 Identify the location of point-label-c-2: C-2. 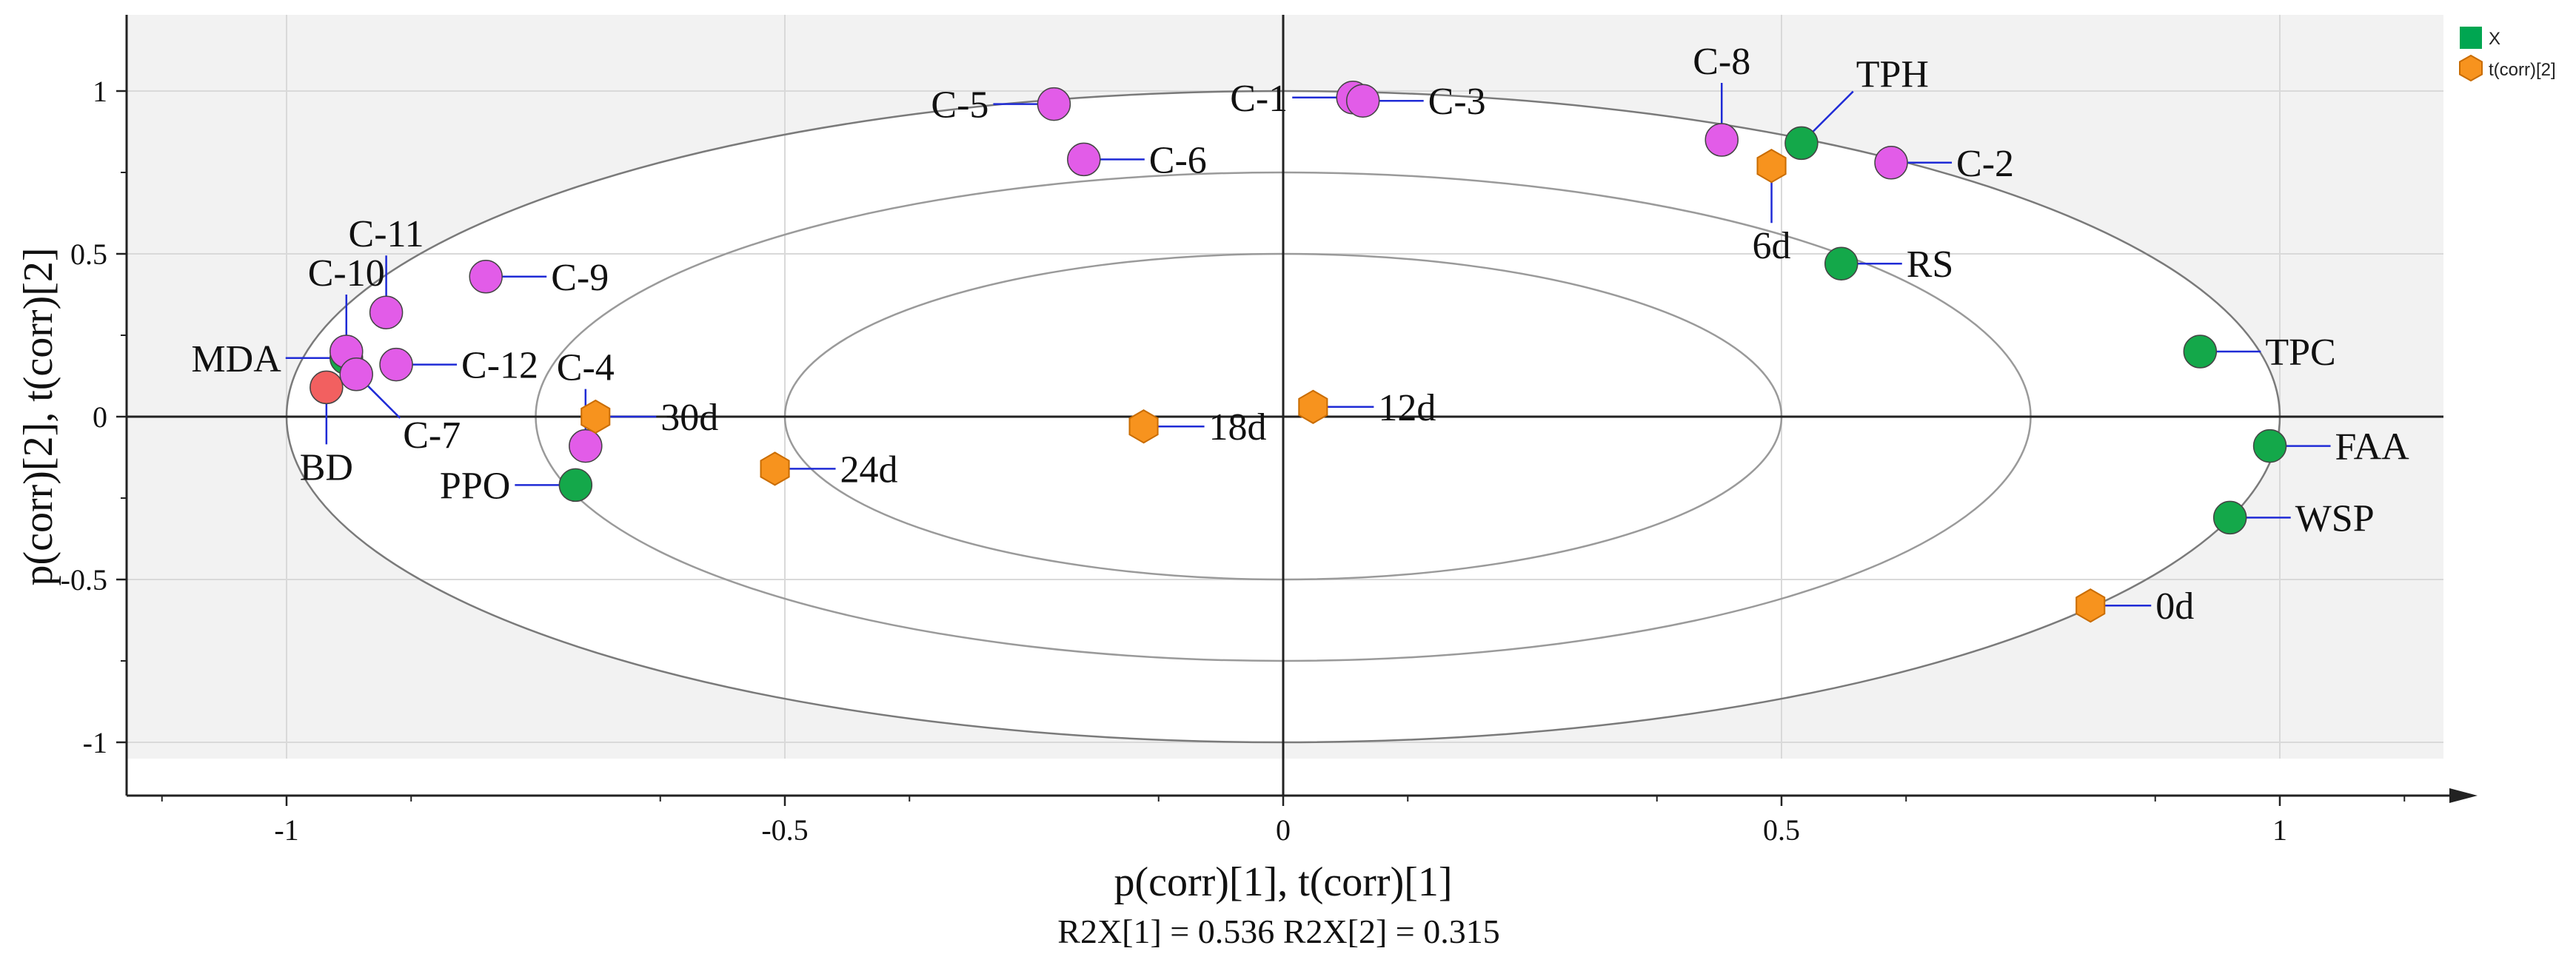
(1985, 164).